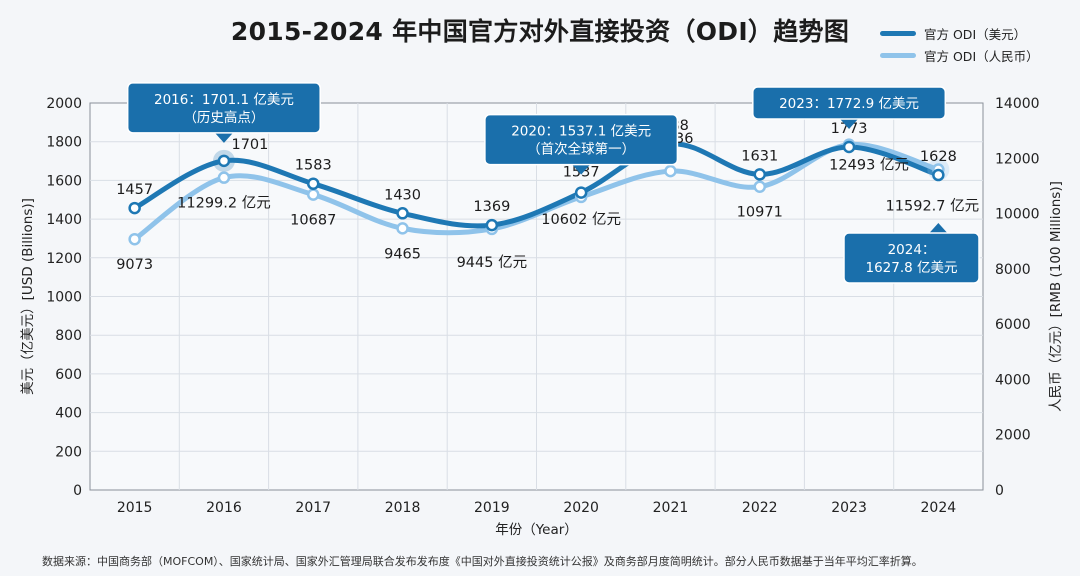 The height and width of the screenshot is (576, 1080). I want to click on legend-swatch-rmb, so click(898, 55).